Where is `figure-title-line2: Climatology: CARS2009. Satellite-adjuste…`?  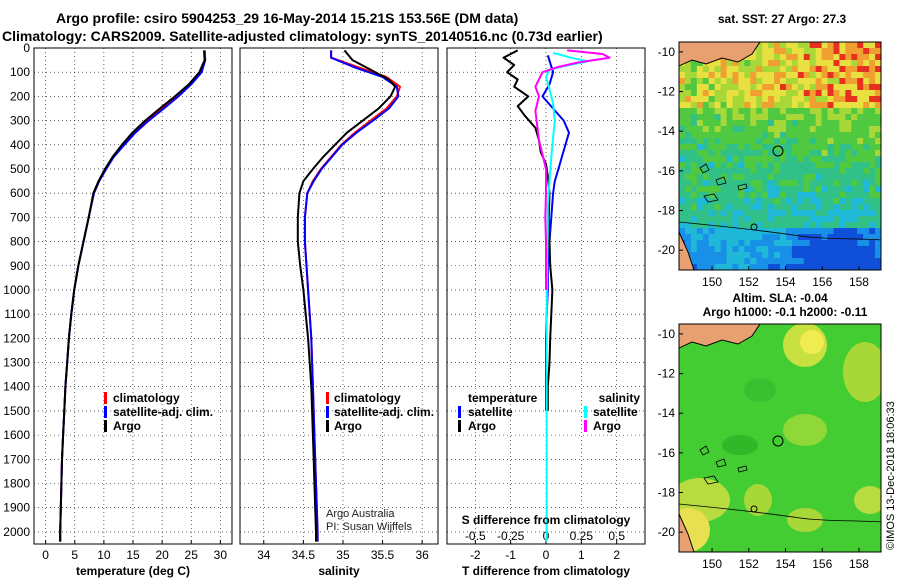 figure-title-line2: Climatology: CARS2009. Satellite-adjuste… is located at coordinates (302, 36).